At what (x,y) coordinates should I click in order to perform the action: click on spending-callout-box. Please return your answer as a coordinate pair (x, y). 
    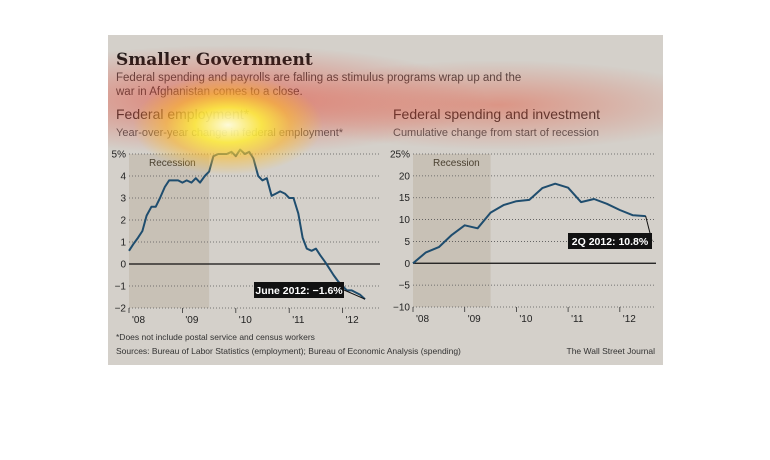
    Looking at the image, I should click on (610, 241).